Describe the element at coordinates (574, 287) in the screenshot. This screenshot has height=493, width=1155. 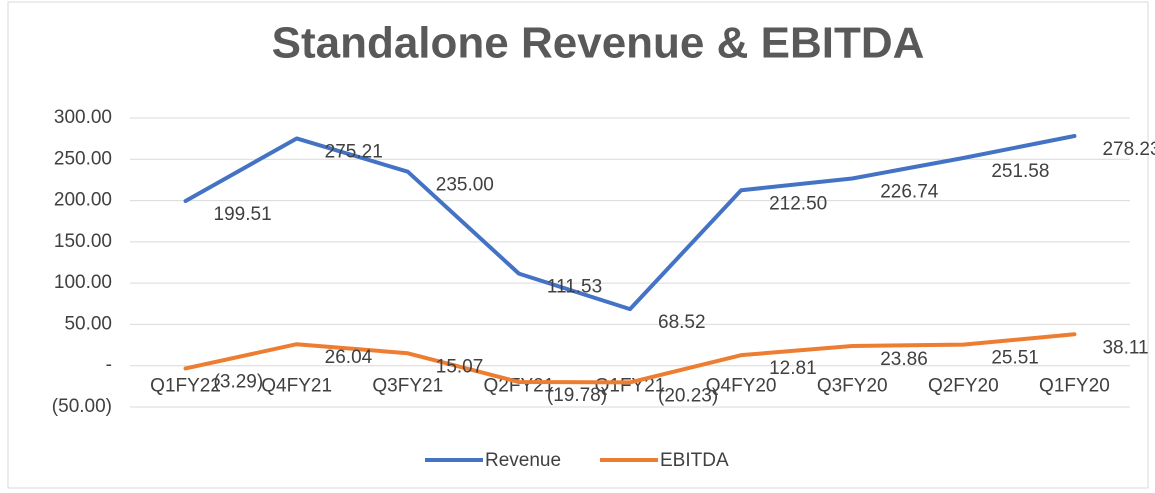
I see `data-label: 111.53` at that location.